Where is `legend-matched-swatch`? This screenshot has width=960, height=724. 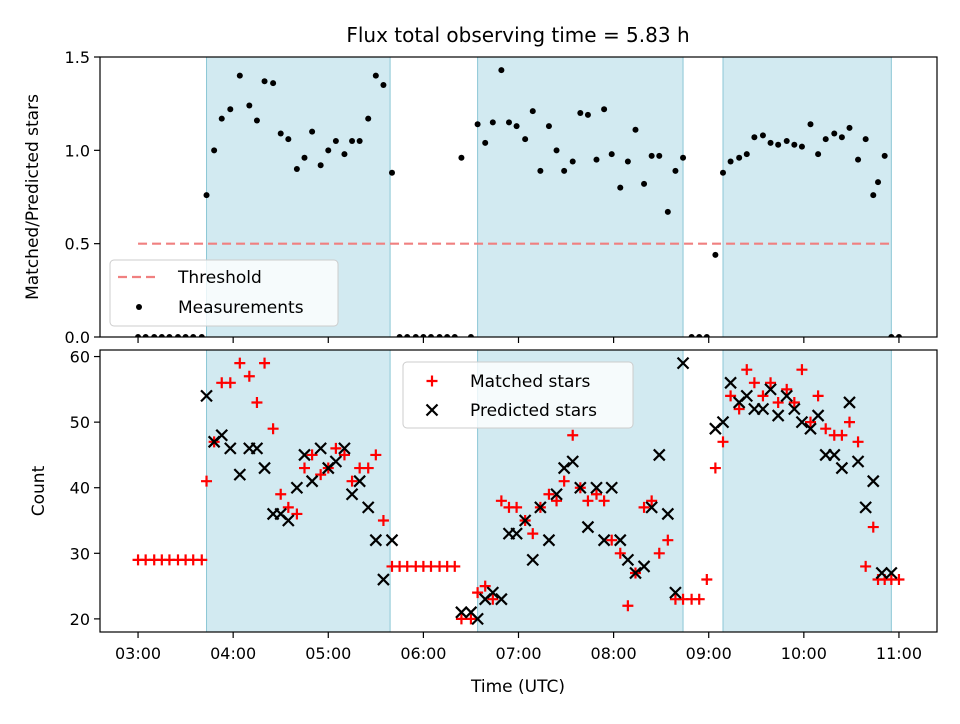
legend-matched-swatch is located at coordinates (432, 381).